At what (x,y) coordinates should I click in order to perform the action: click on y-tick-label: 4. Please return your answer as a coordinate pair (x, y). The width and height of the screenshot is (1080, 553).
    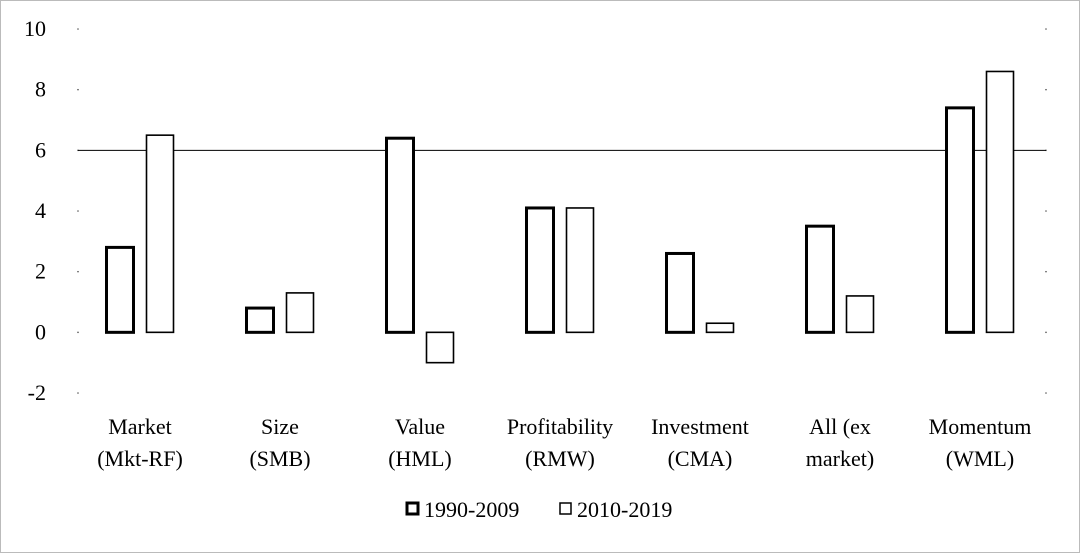
    Looking at the image, I should click on (40, 210).